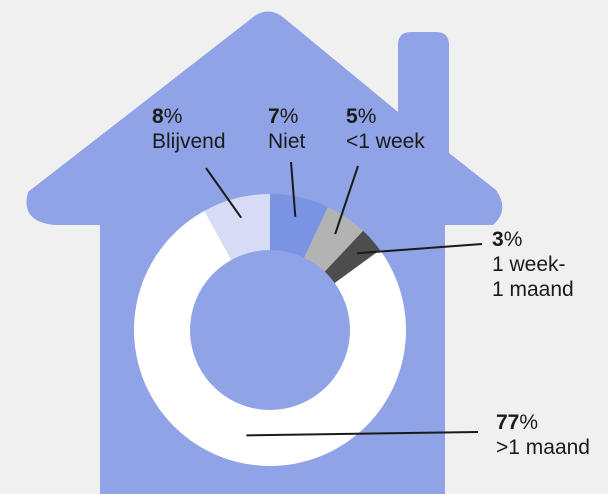  Describe the element at coordinates (287, 129) in the screenshot. I see `label-niet: 7% Niet` at that location.